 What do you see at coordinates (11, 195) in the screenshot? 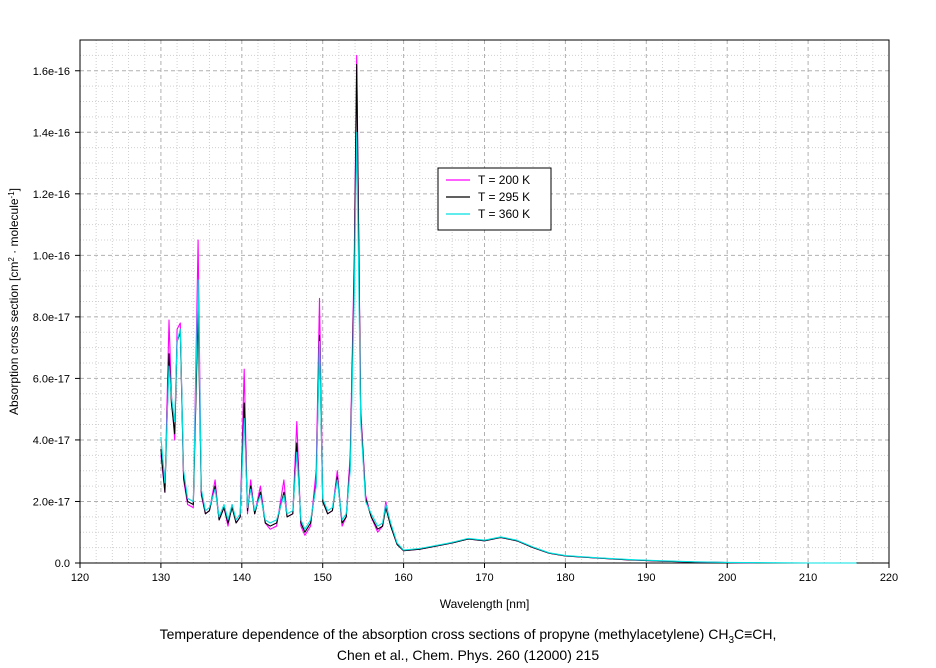
I see `y-axis-label-part: -1` at bounding box center [11, 195].